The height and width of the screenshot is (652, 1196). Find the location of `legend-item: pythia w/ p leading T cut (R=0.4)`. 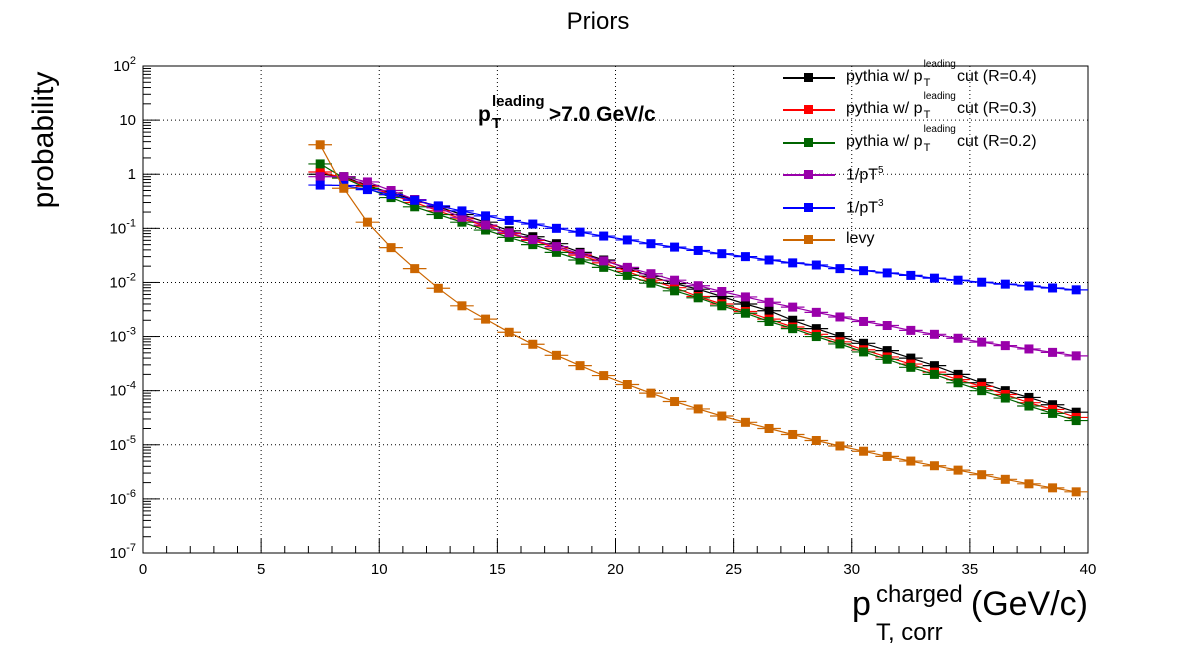

legend-item: pythia w/ p leading T cut (R=0.4) is located at coordinates (930, 76).